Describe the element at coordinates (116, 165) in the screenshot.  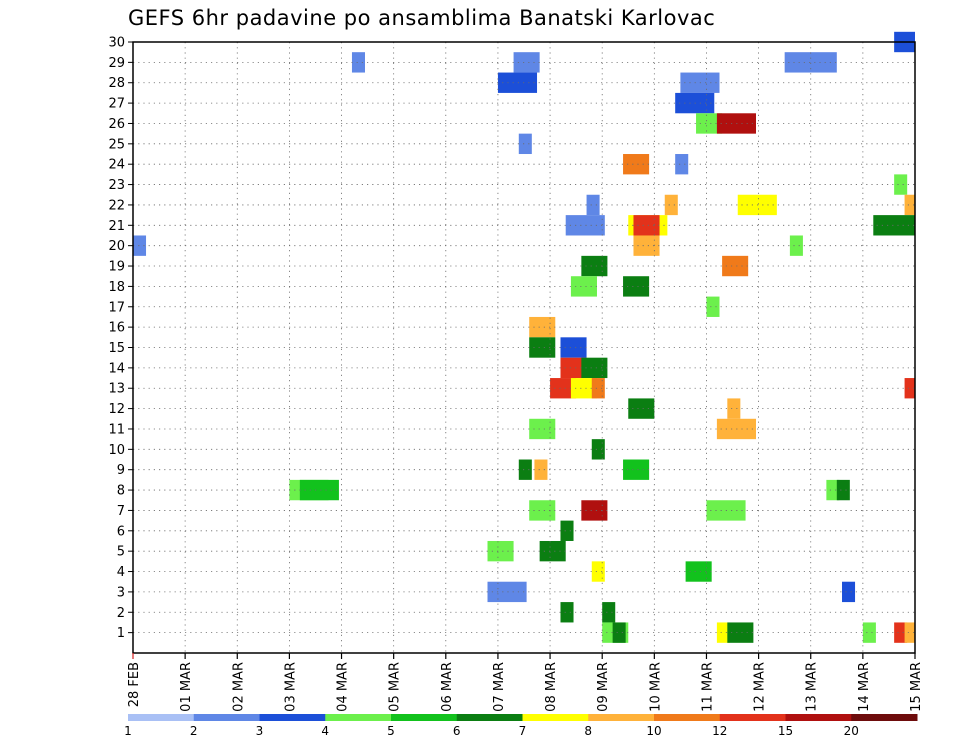
I see `y-tick-label: 24` at that location.